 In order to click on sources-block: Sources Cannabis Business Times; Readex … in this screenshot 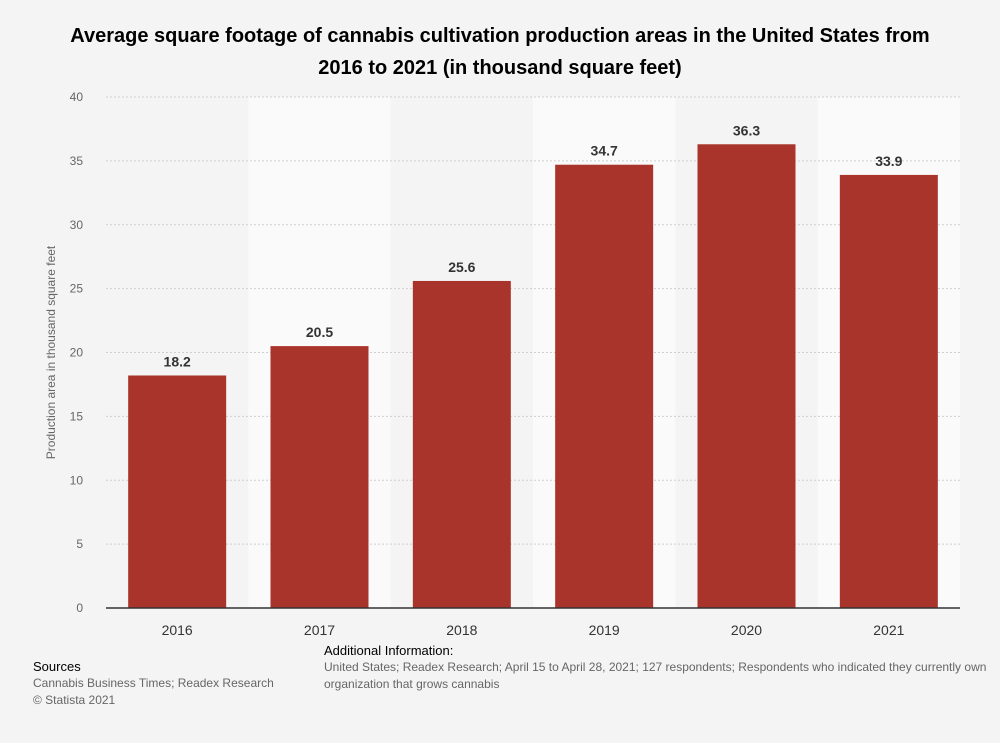, I will do `click(153, 683)`.